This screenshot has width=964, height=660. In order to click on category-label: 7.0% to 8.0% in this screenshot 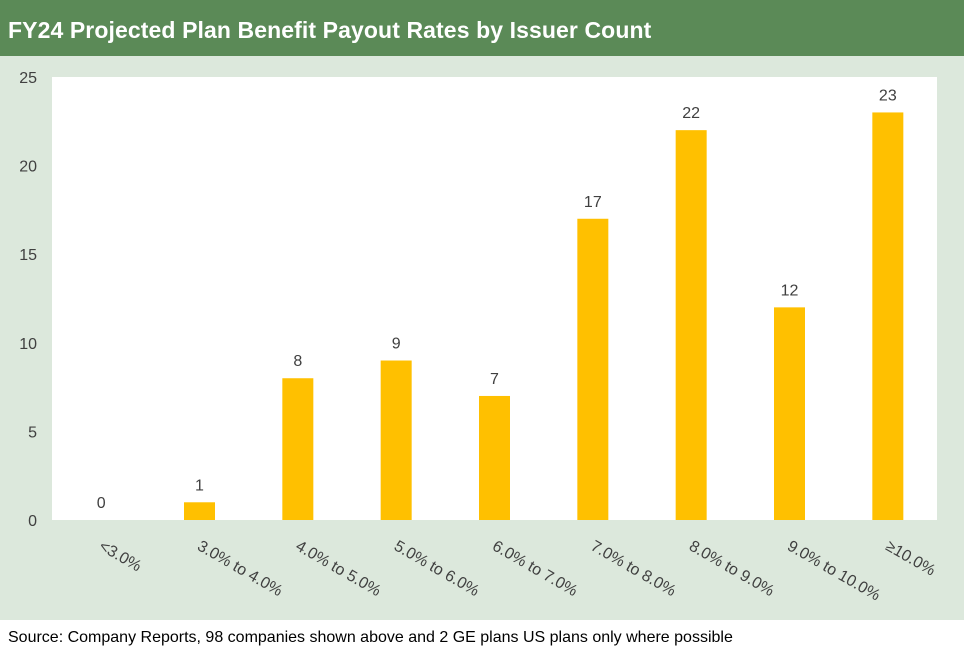, I will do `click(633, 569)`.